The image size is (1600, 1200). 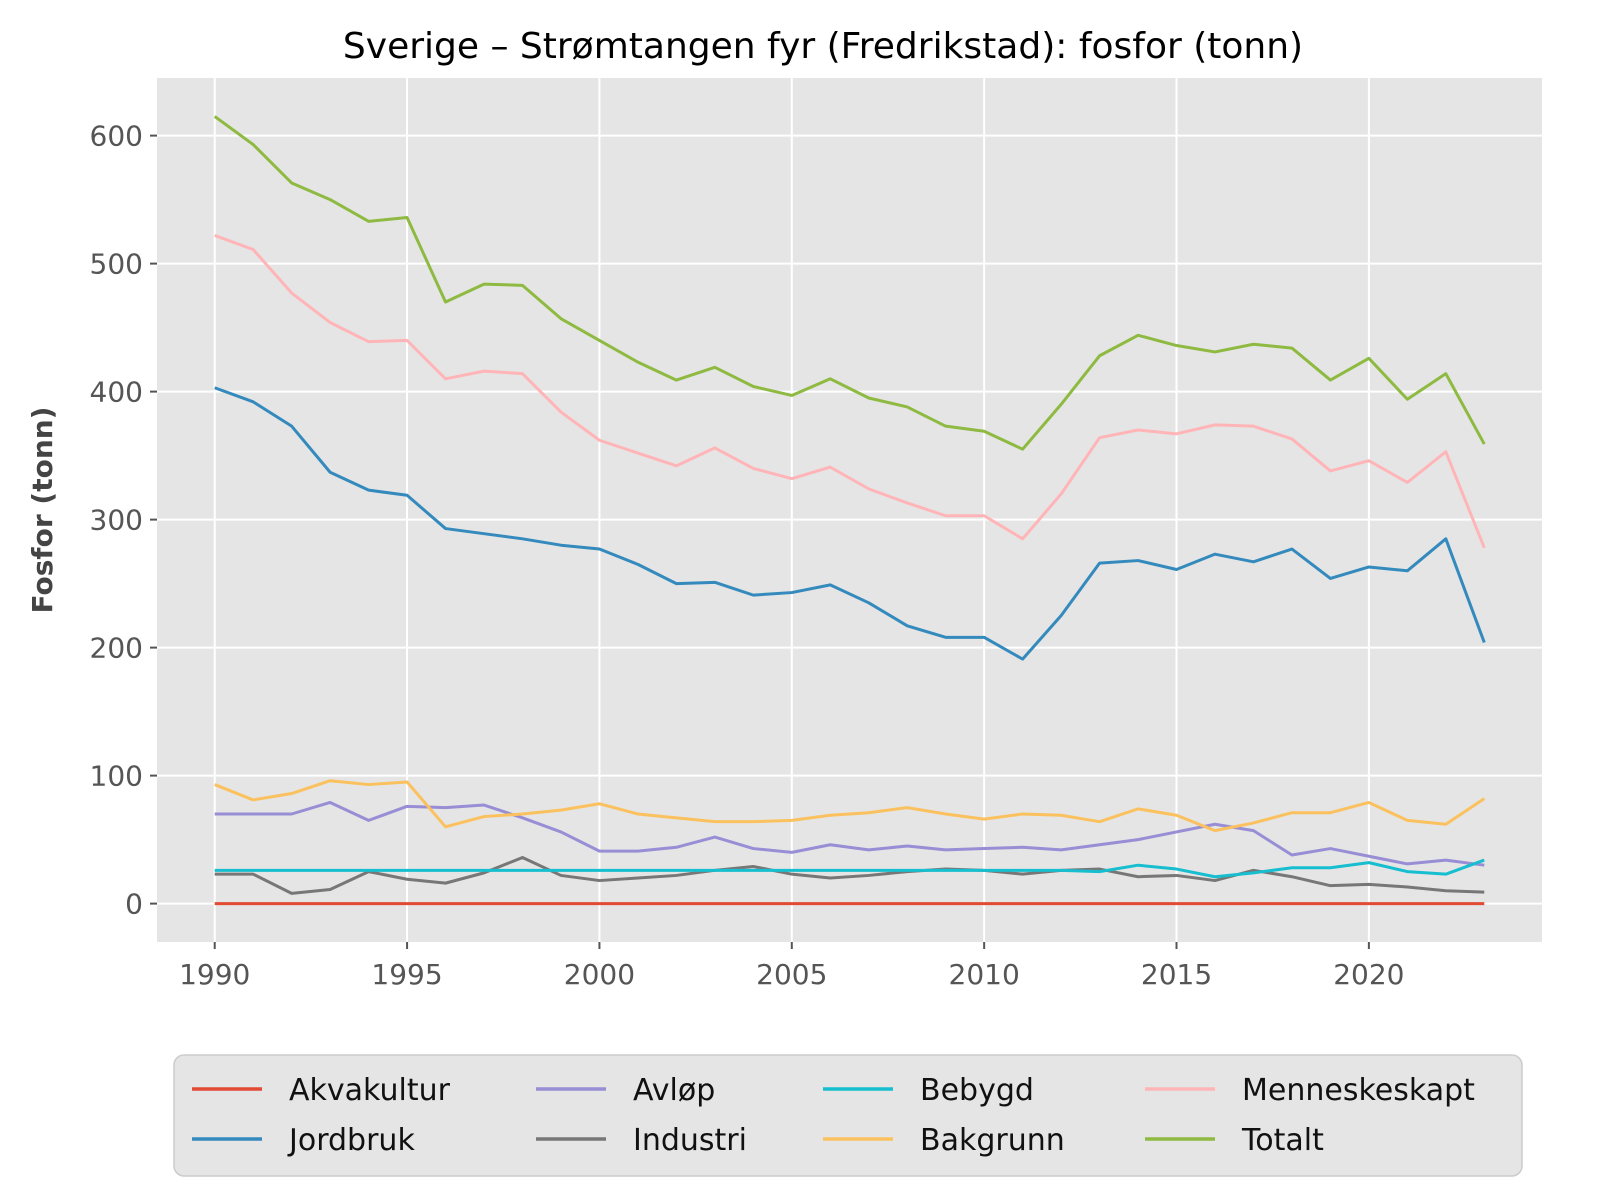 What do you see at coordinates (1176, 974) in the screenshot?
I see `x-tick-label: 2015` at bounding box center [1176, 974].